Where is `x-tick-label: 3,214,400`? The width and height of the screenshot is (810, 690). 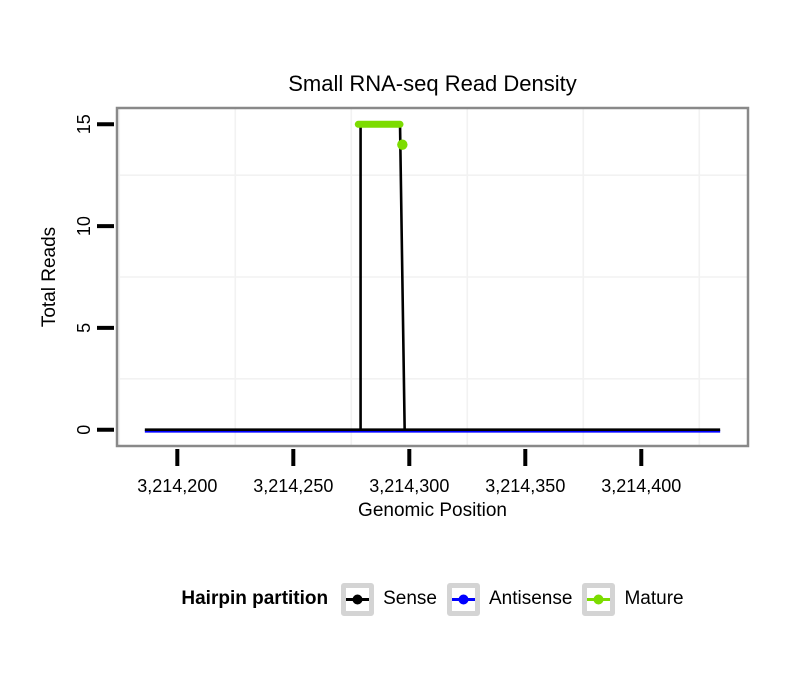 x-tick-label: 3,214,400 is located at coordinates (641, 486).